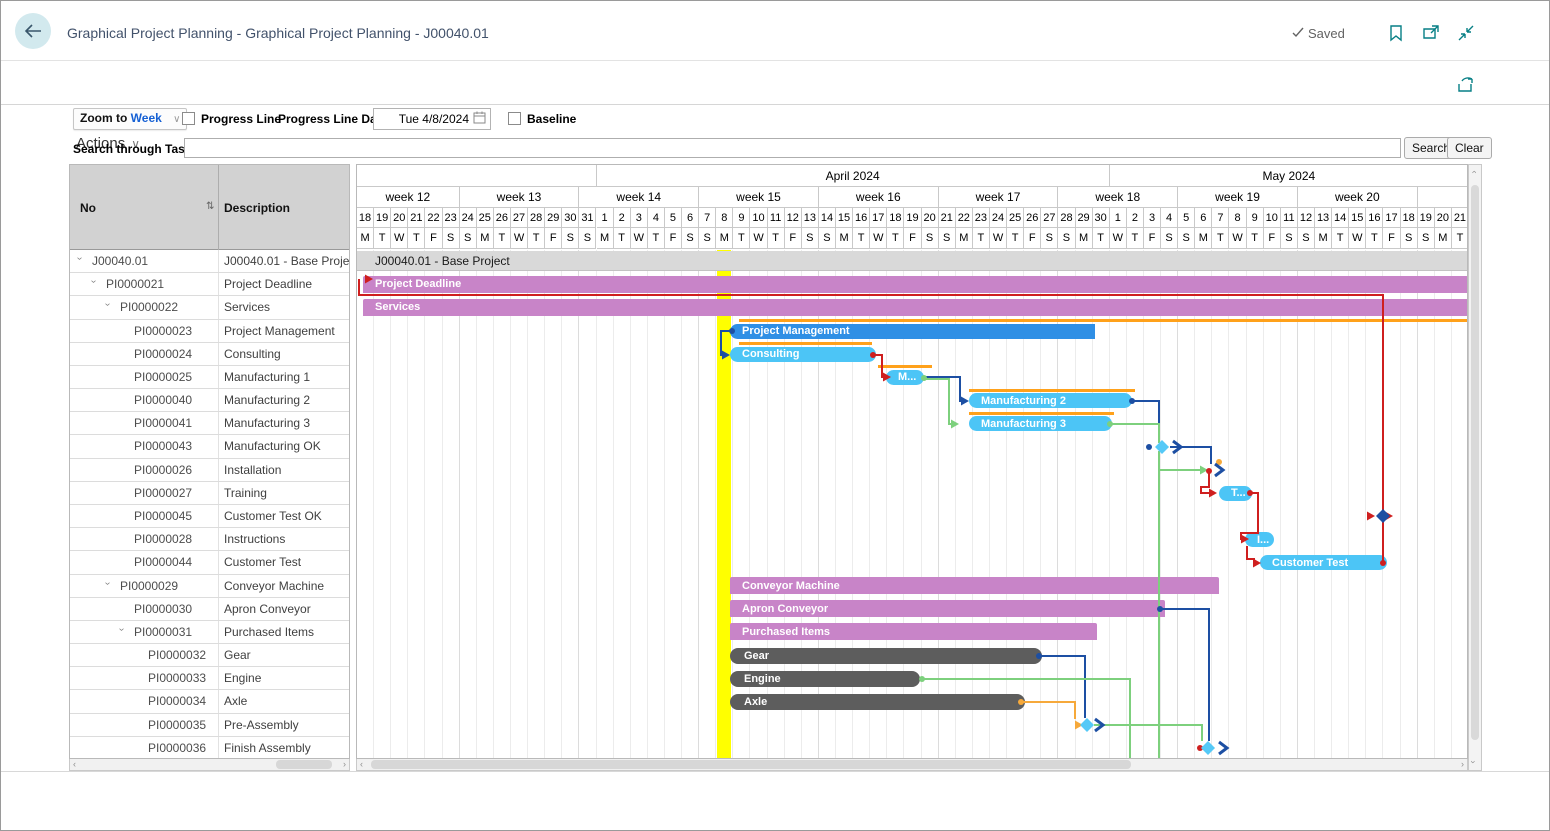 This screenshot has width=1550, height=831. Describe the element at coordinates (209, 331) in the screenshot. I see `table-row: PI0000023 Project Management` at that location.